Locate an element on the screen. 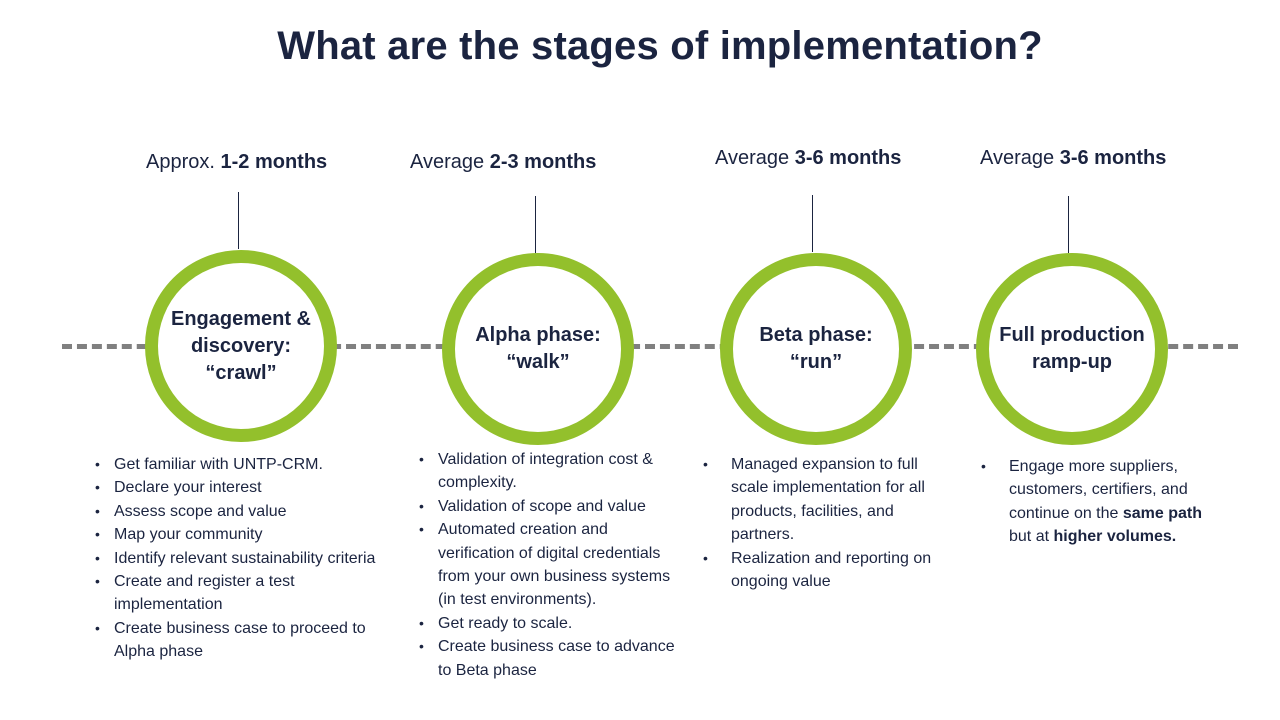  stage-4-bullet-emphasis-volume: higher volumes. is located at coordinates (1115, 537).